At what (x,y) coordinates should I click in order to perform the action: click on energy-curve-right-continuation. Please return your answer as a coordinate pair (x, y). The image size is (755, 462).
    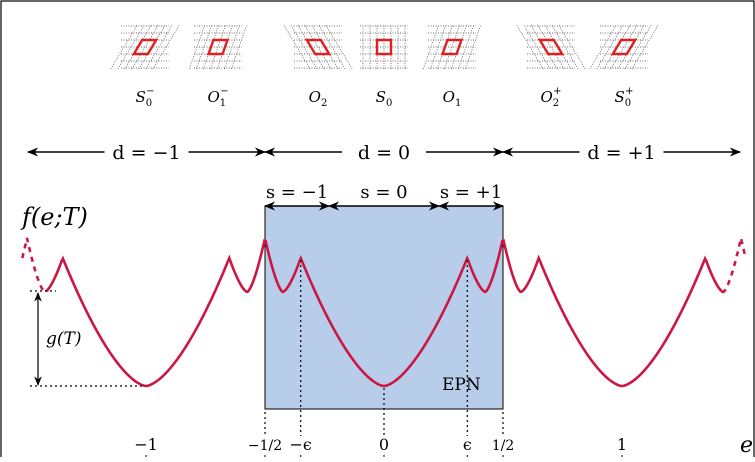
    Looking at the image, I should click on (734, 265).